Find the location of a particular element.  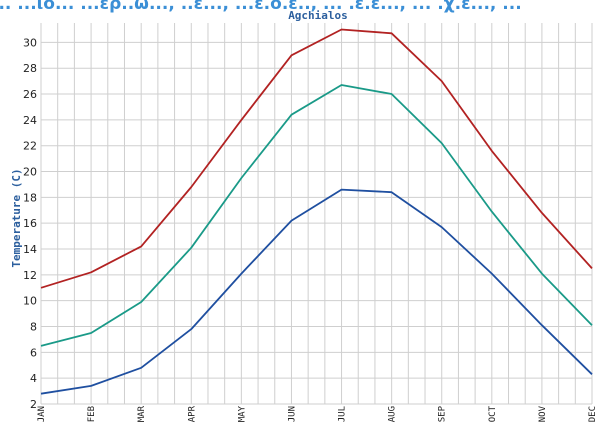

y-tick-label: 6 is located at coordinates (33, 352).